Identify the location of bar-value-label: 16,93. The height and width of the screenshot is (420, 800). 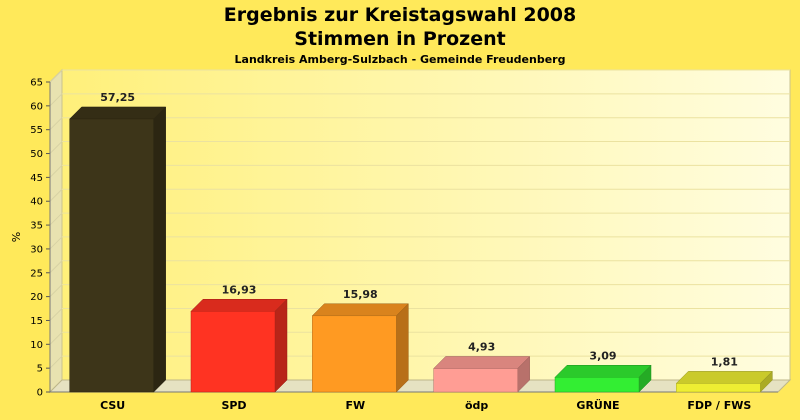
(239, 289).